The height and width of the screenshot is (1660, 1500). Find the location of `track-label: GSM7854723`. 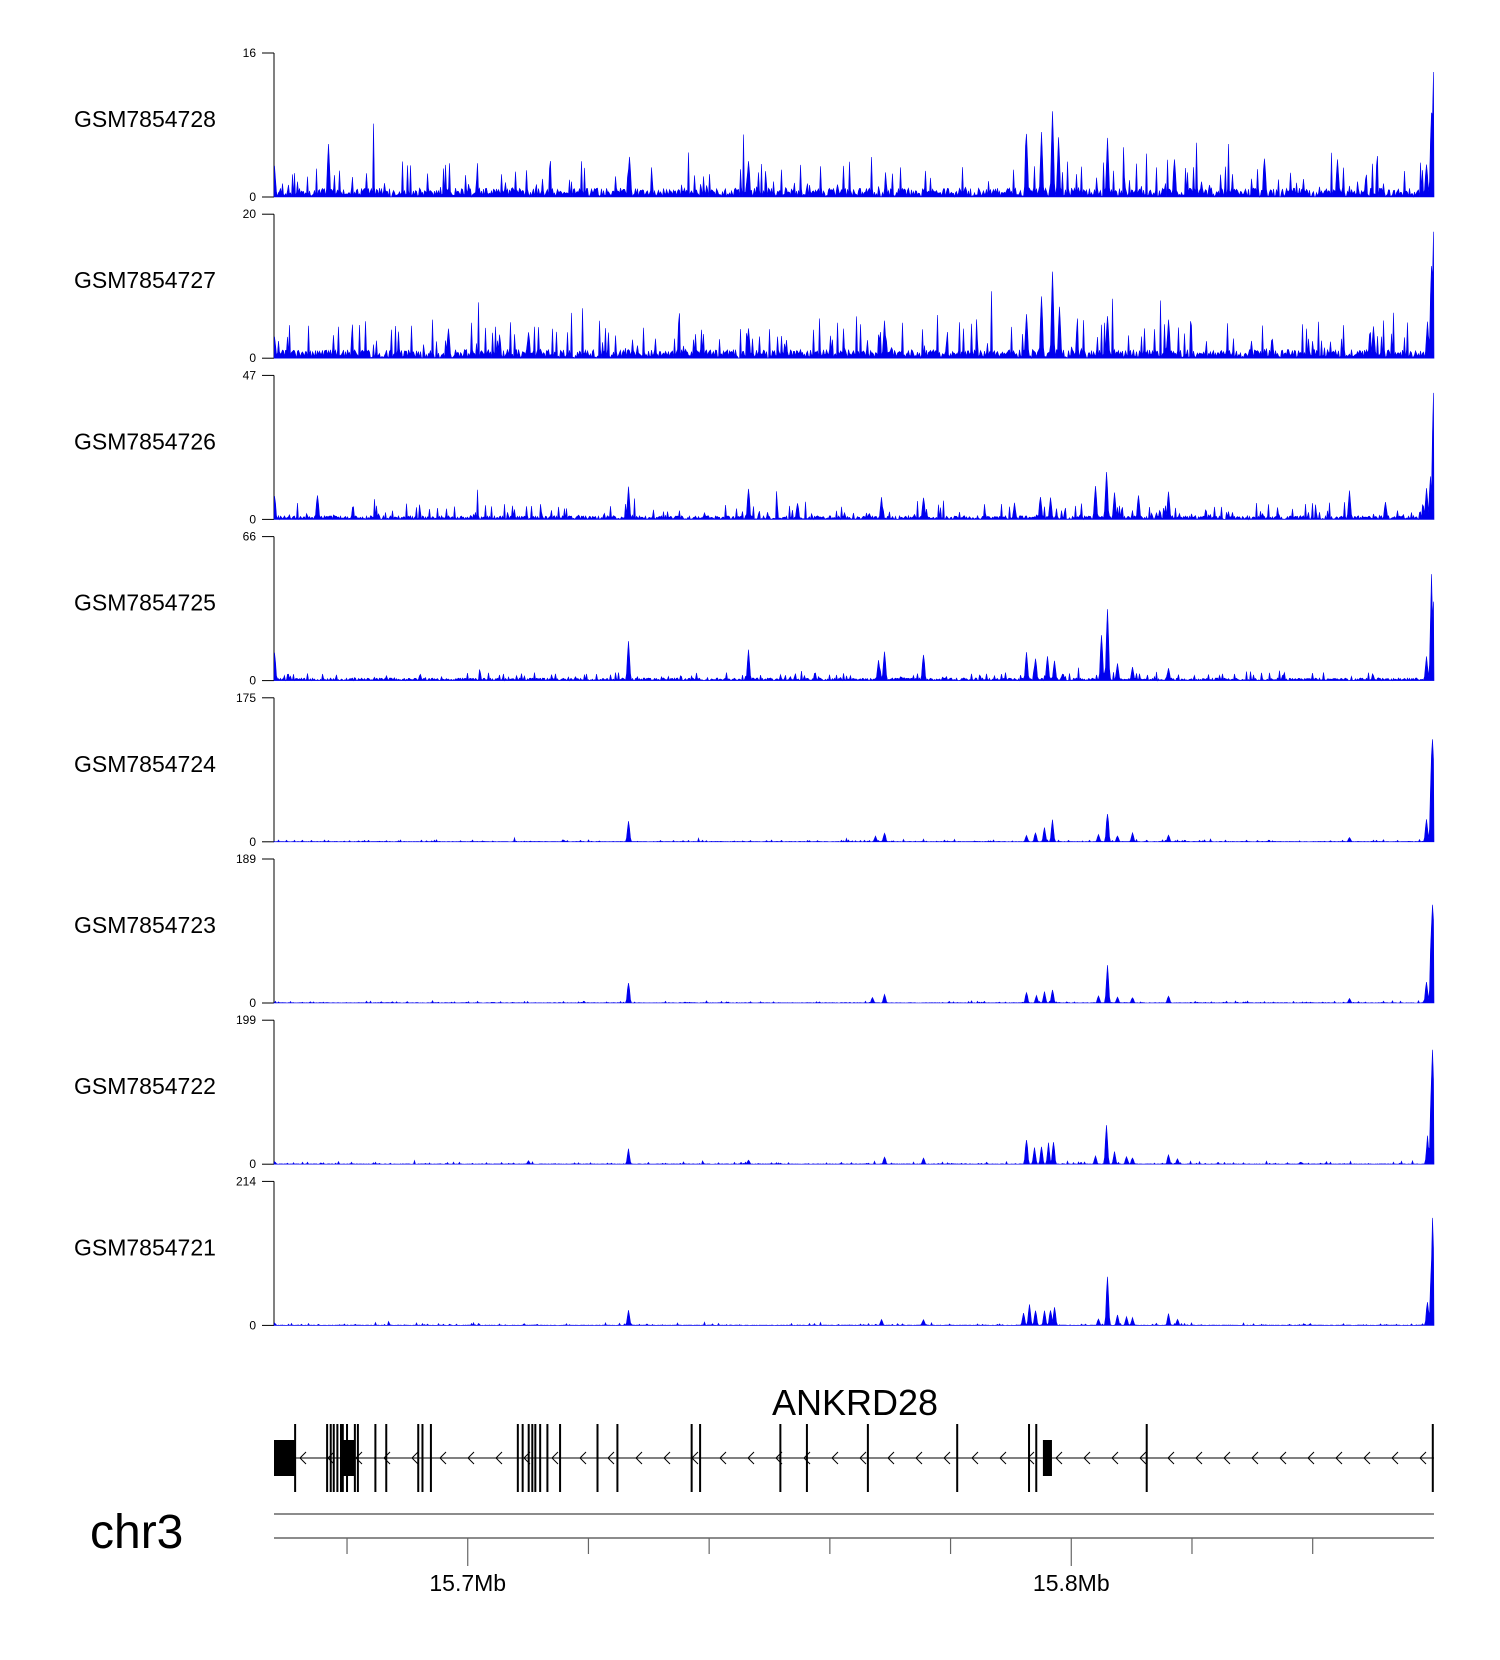

track-label: GSM7854723 is located at coordinates (145, 925).